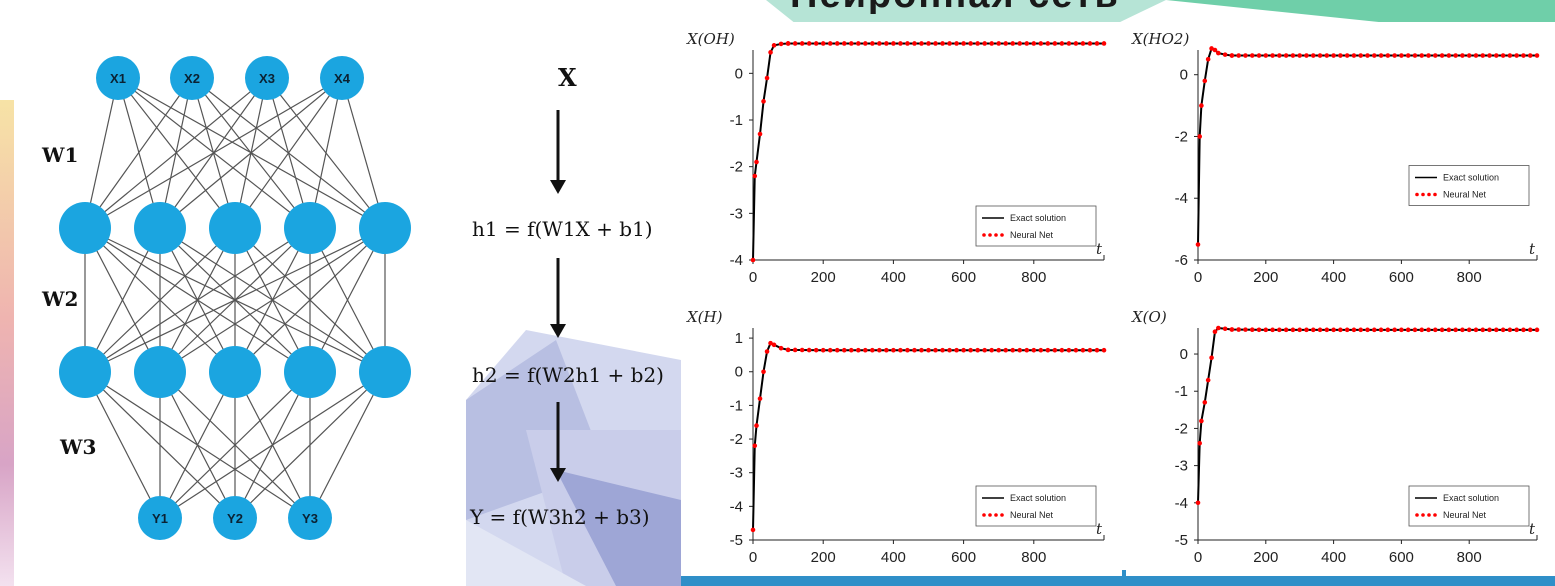  I want to click on series-neural-net, so click(1367, 146).